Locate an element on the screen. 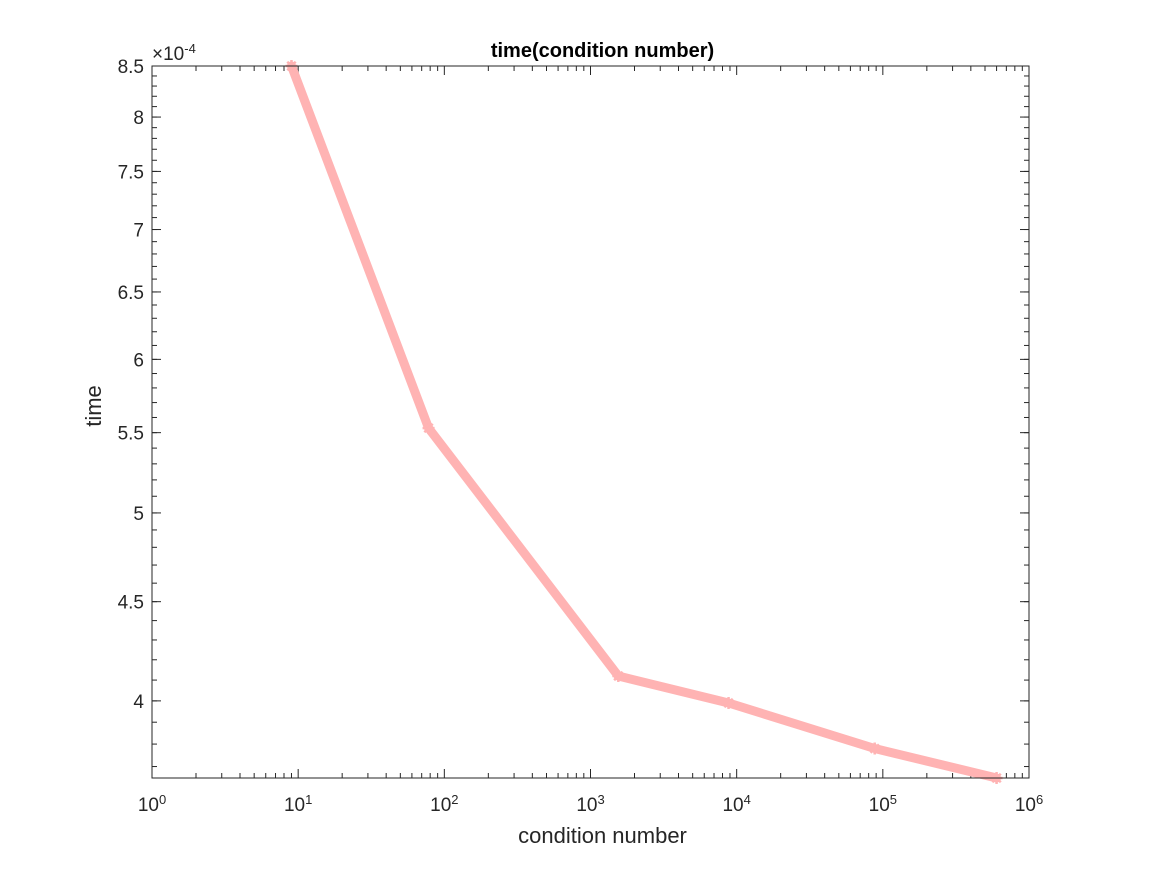 Image resolution: width=1167 pixels, height=880 pixels. y-tick-label: 8 is located at coordinates (138, 118).